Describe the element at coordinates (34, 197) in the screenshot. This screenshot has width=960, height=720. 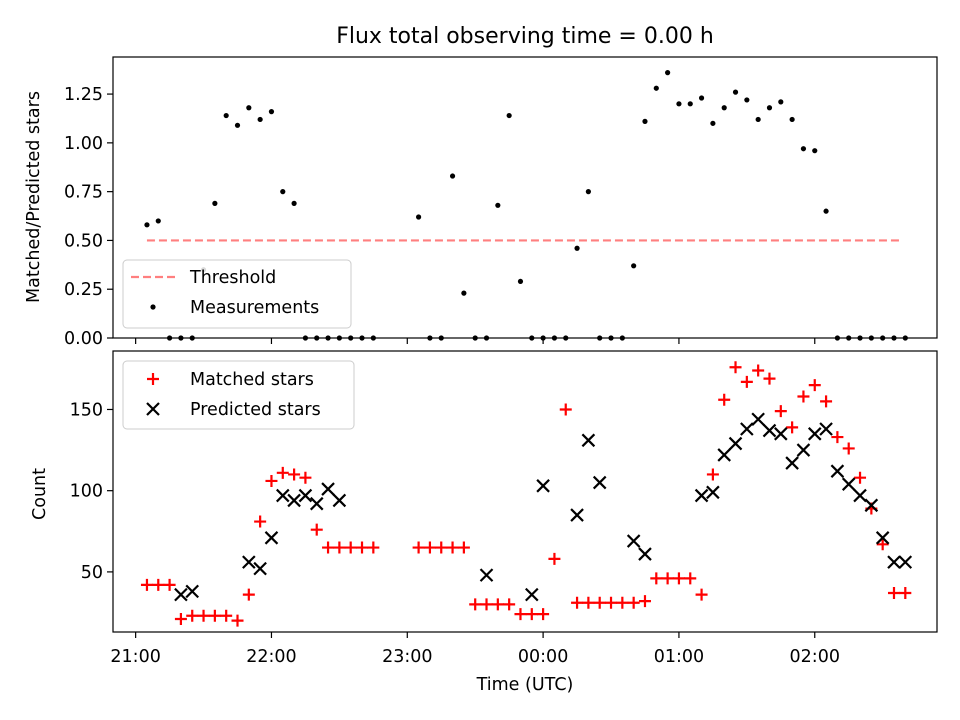
I see `ratio-ylabel: Matched/Predicted stars` at that location.